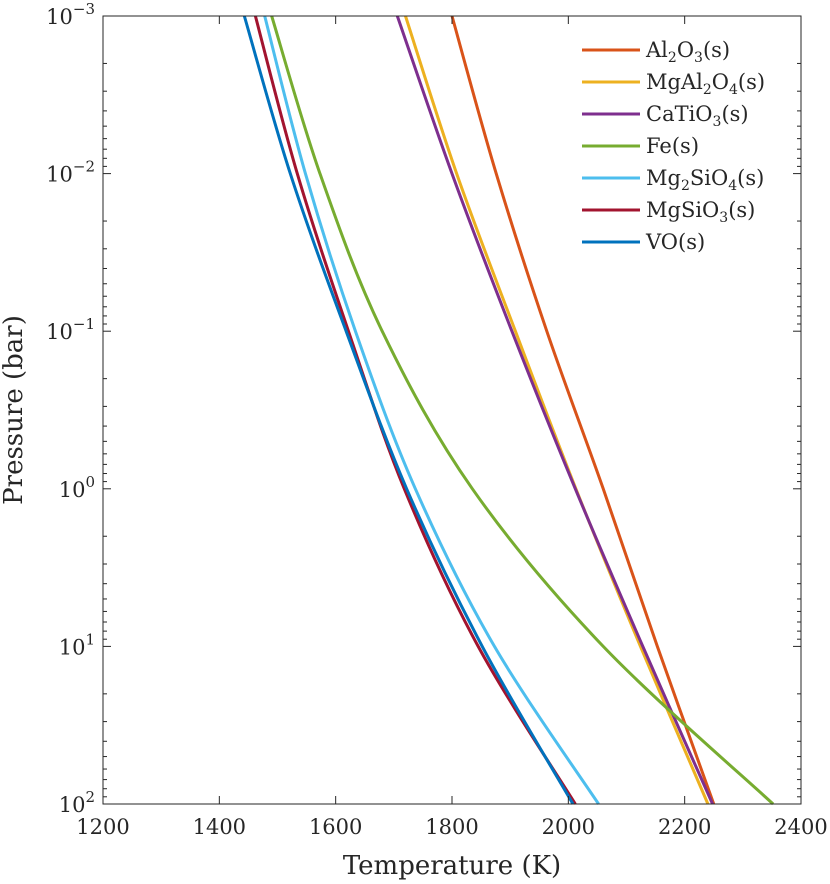  I want to click on y-axis-title: Pressure (bar), so click(14, 410).